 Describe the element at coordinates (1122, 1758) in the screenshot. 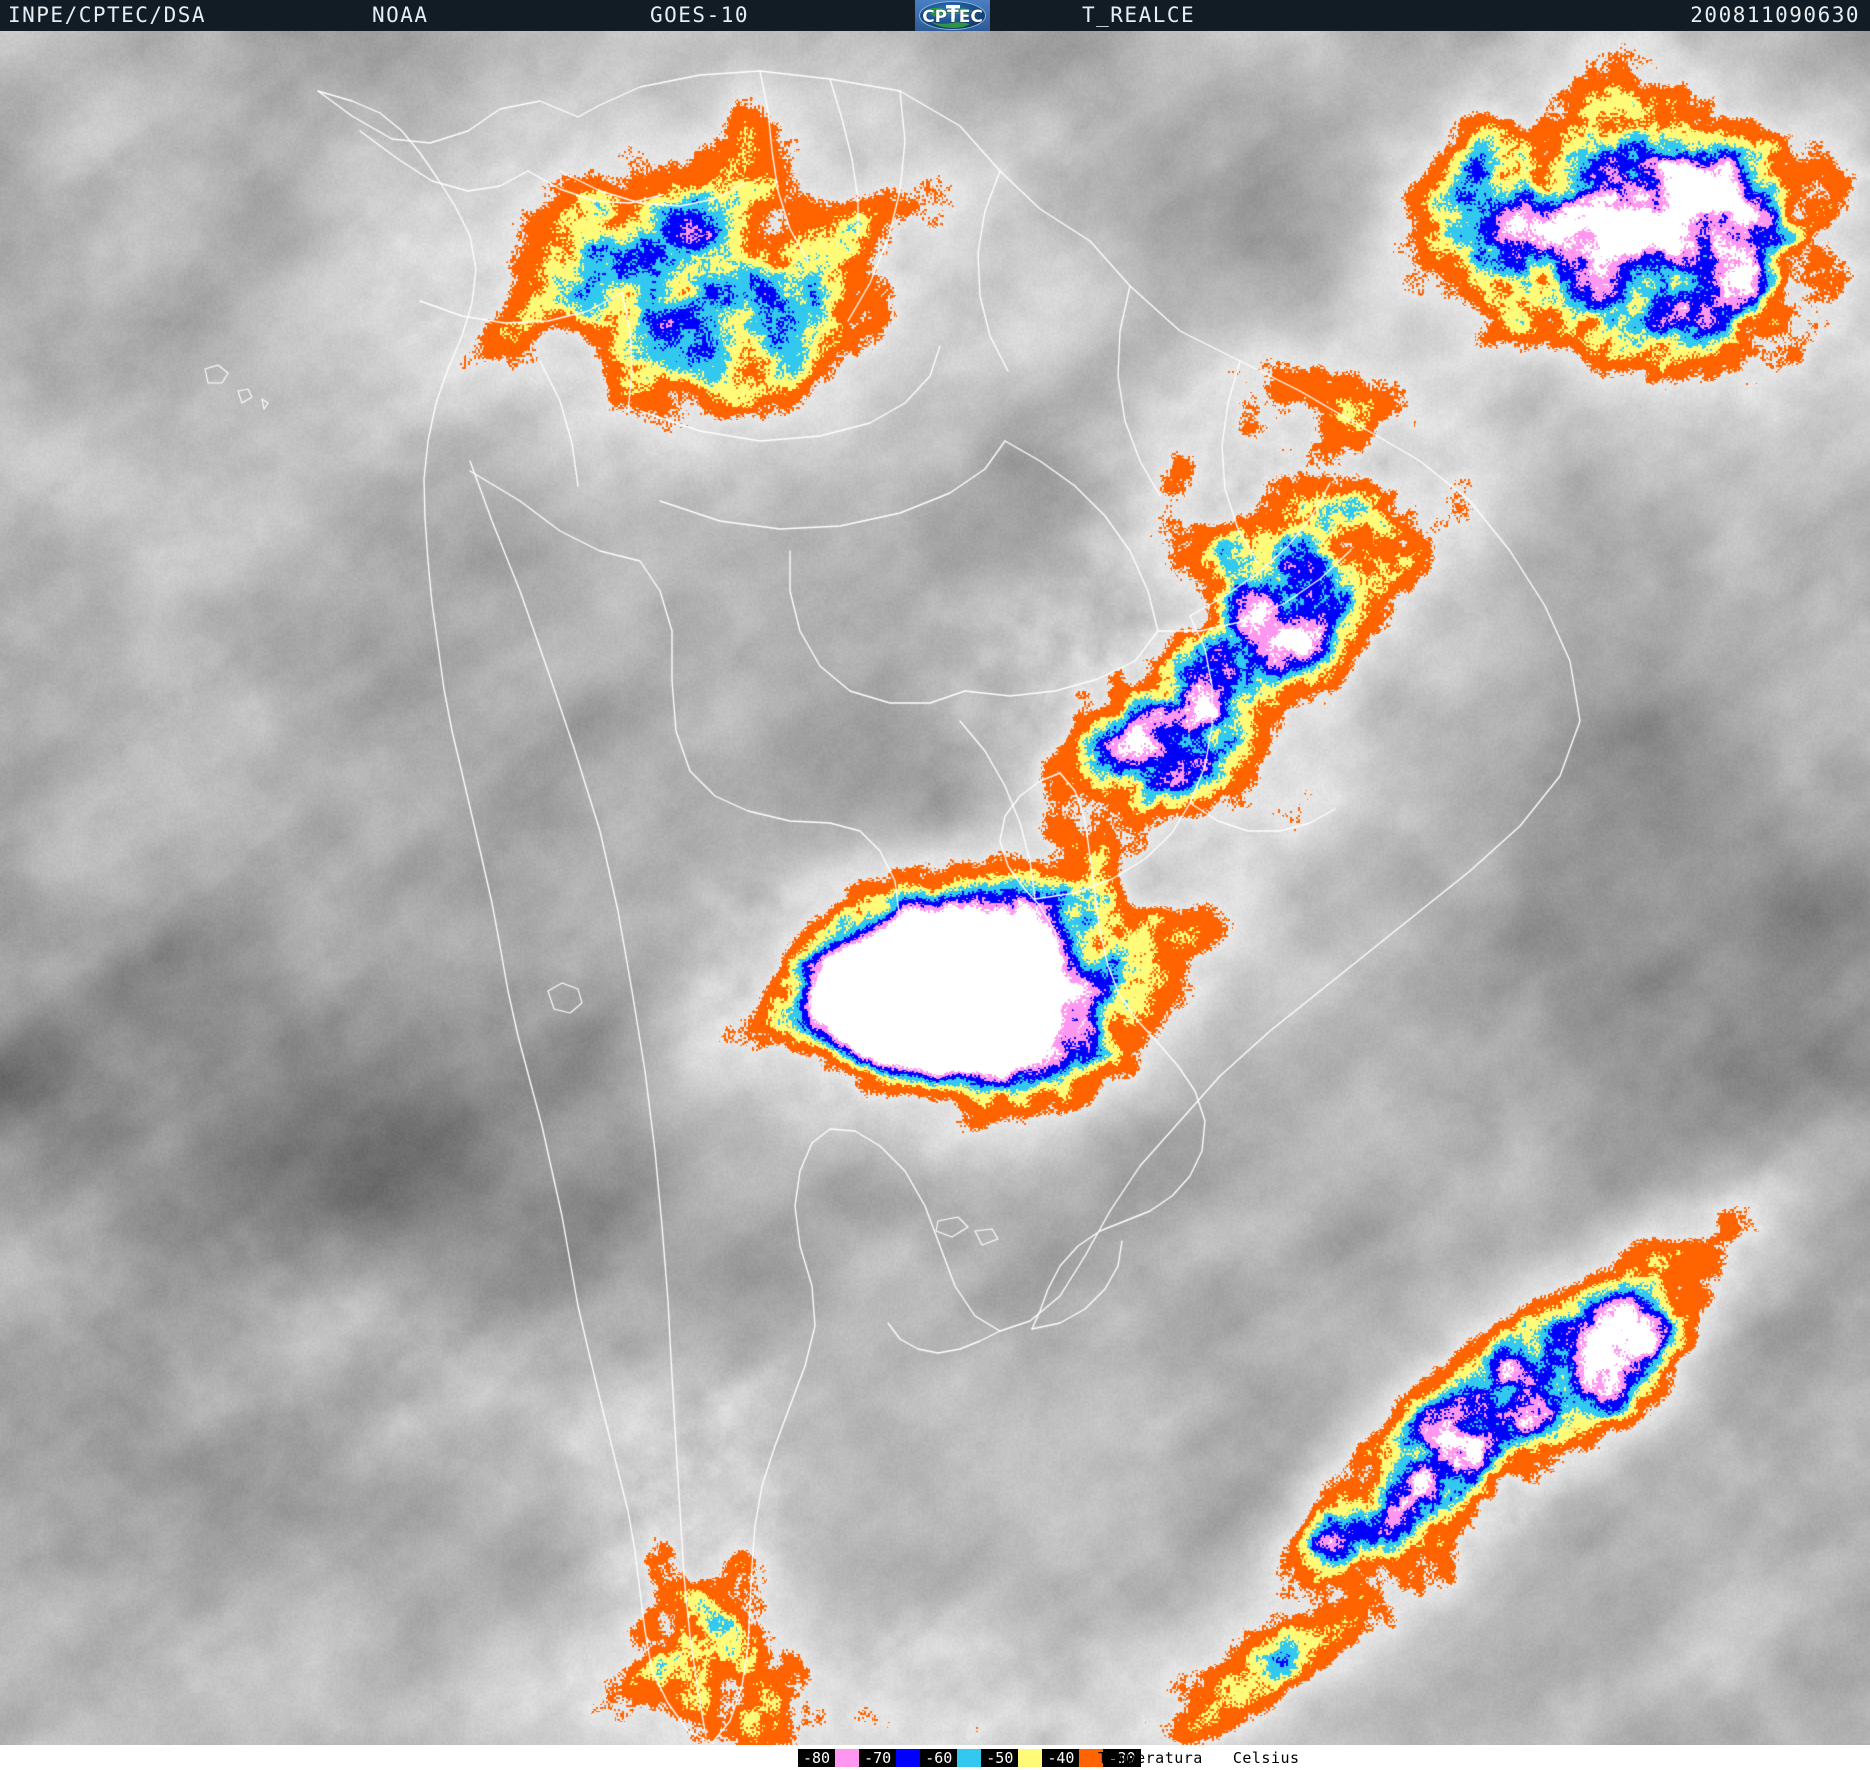

I see `legend-tick-minus30: -30` at that location.